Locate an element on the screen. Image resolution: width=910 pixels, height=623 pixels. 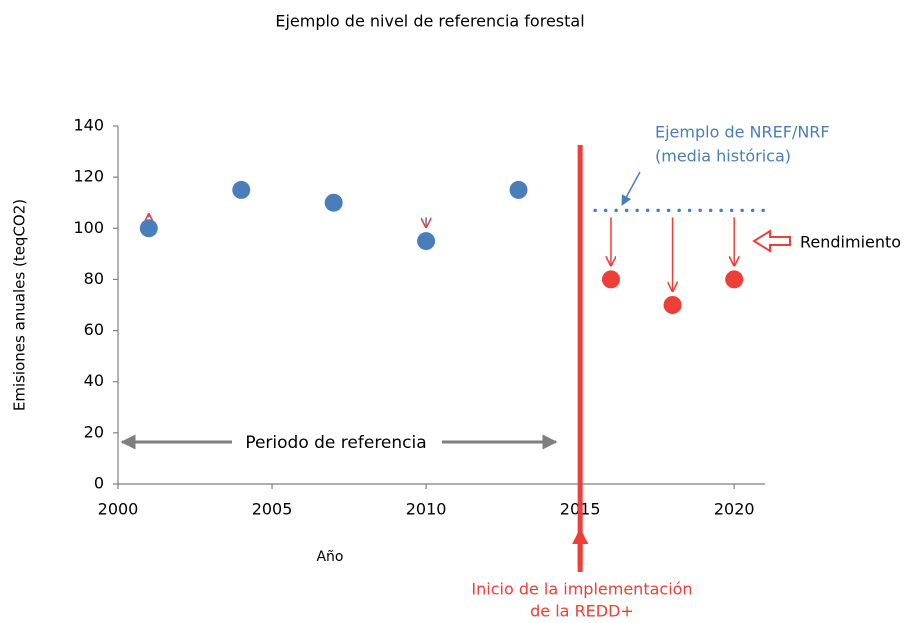
x-axis-label: Año is located at coordinates (329, 557).